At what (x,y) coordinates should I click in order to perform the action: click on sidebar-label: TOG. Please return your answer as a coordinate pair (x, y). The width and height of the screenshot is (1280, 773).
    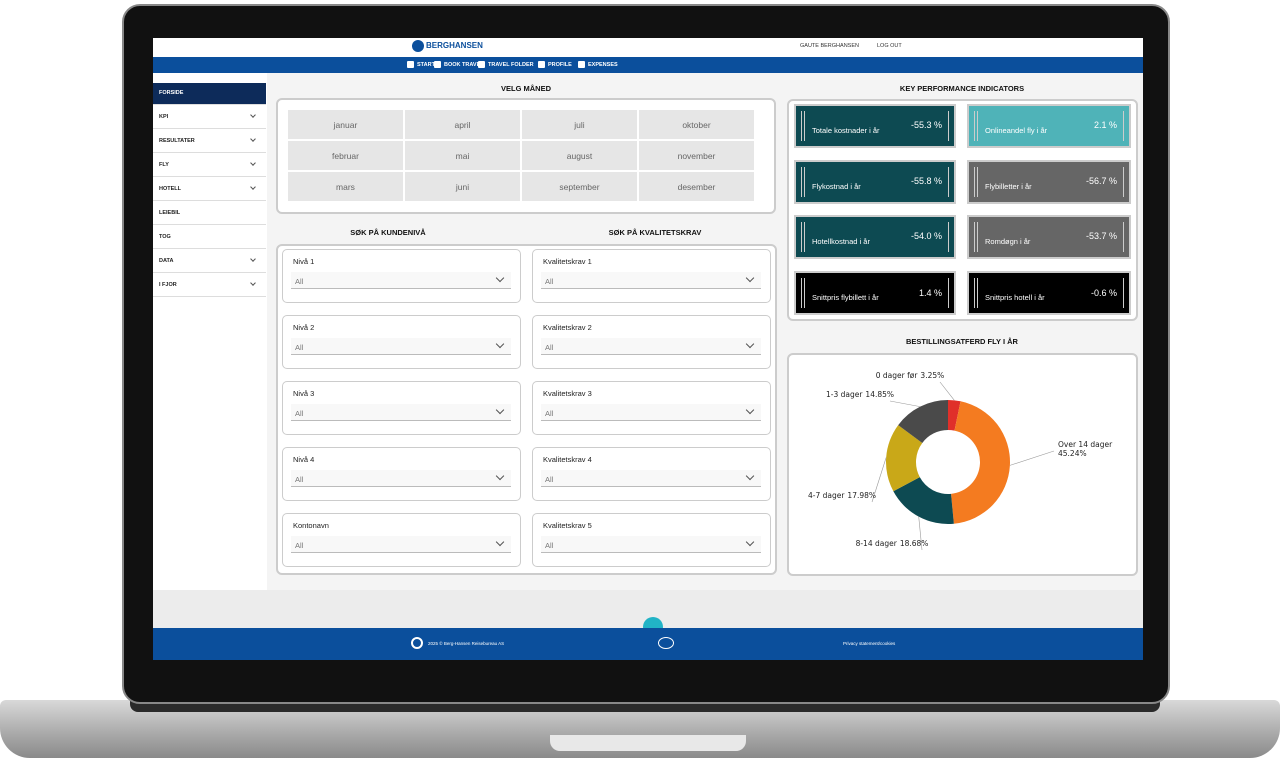
    Looking at the image, I should click on (165, 237).